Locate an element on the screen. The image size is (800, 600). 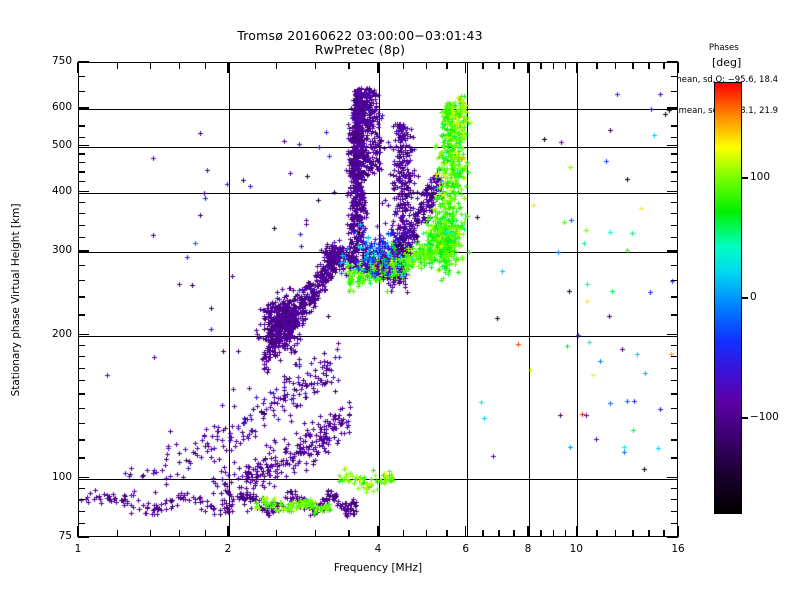
x-tick-label-6: 6 is located at coordinates (466, 549).